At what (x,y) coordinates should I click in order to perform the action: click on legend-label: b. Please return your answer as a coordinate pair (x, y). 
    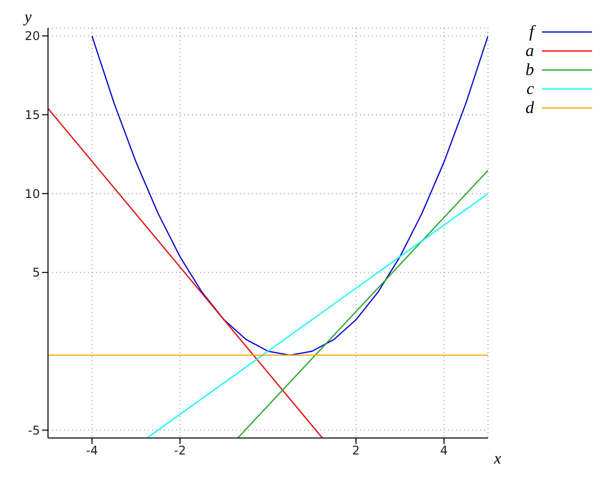
    Looking at the image, I should click on (529, 70).